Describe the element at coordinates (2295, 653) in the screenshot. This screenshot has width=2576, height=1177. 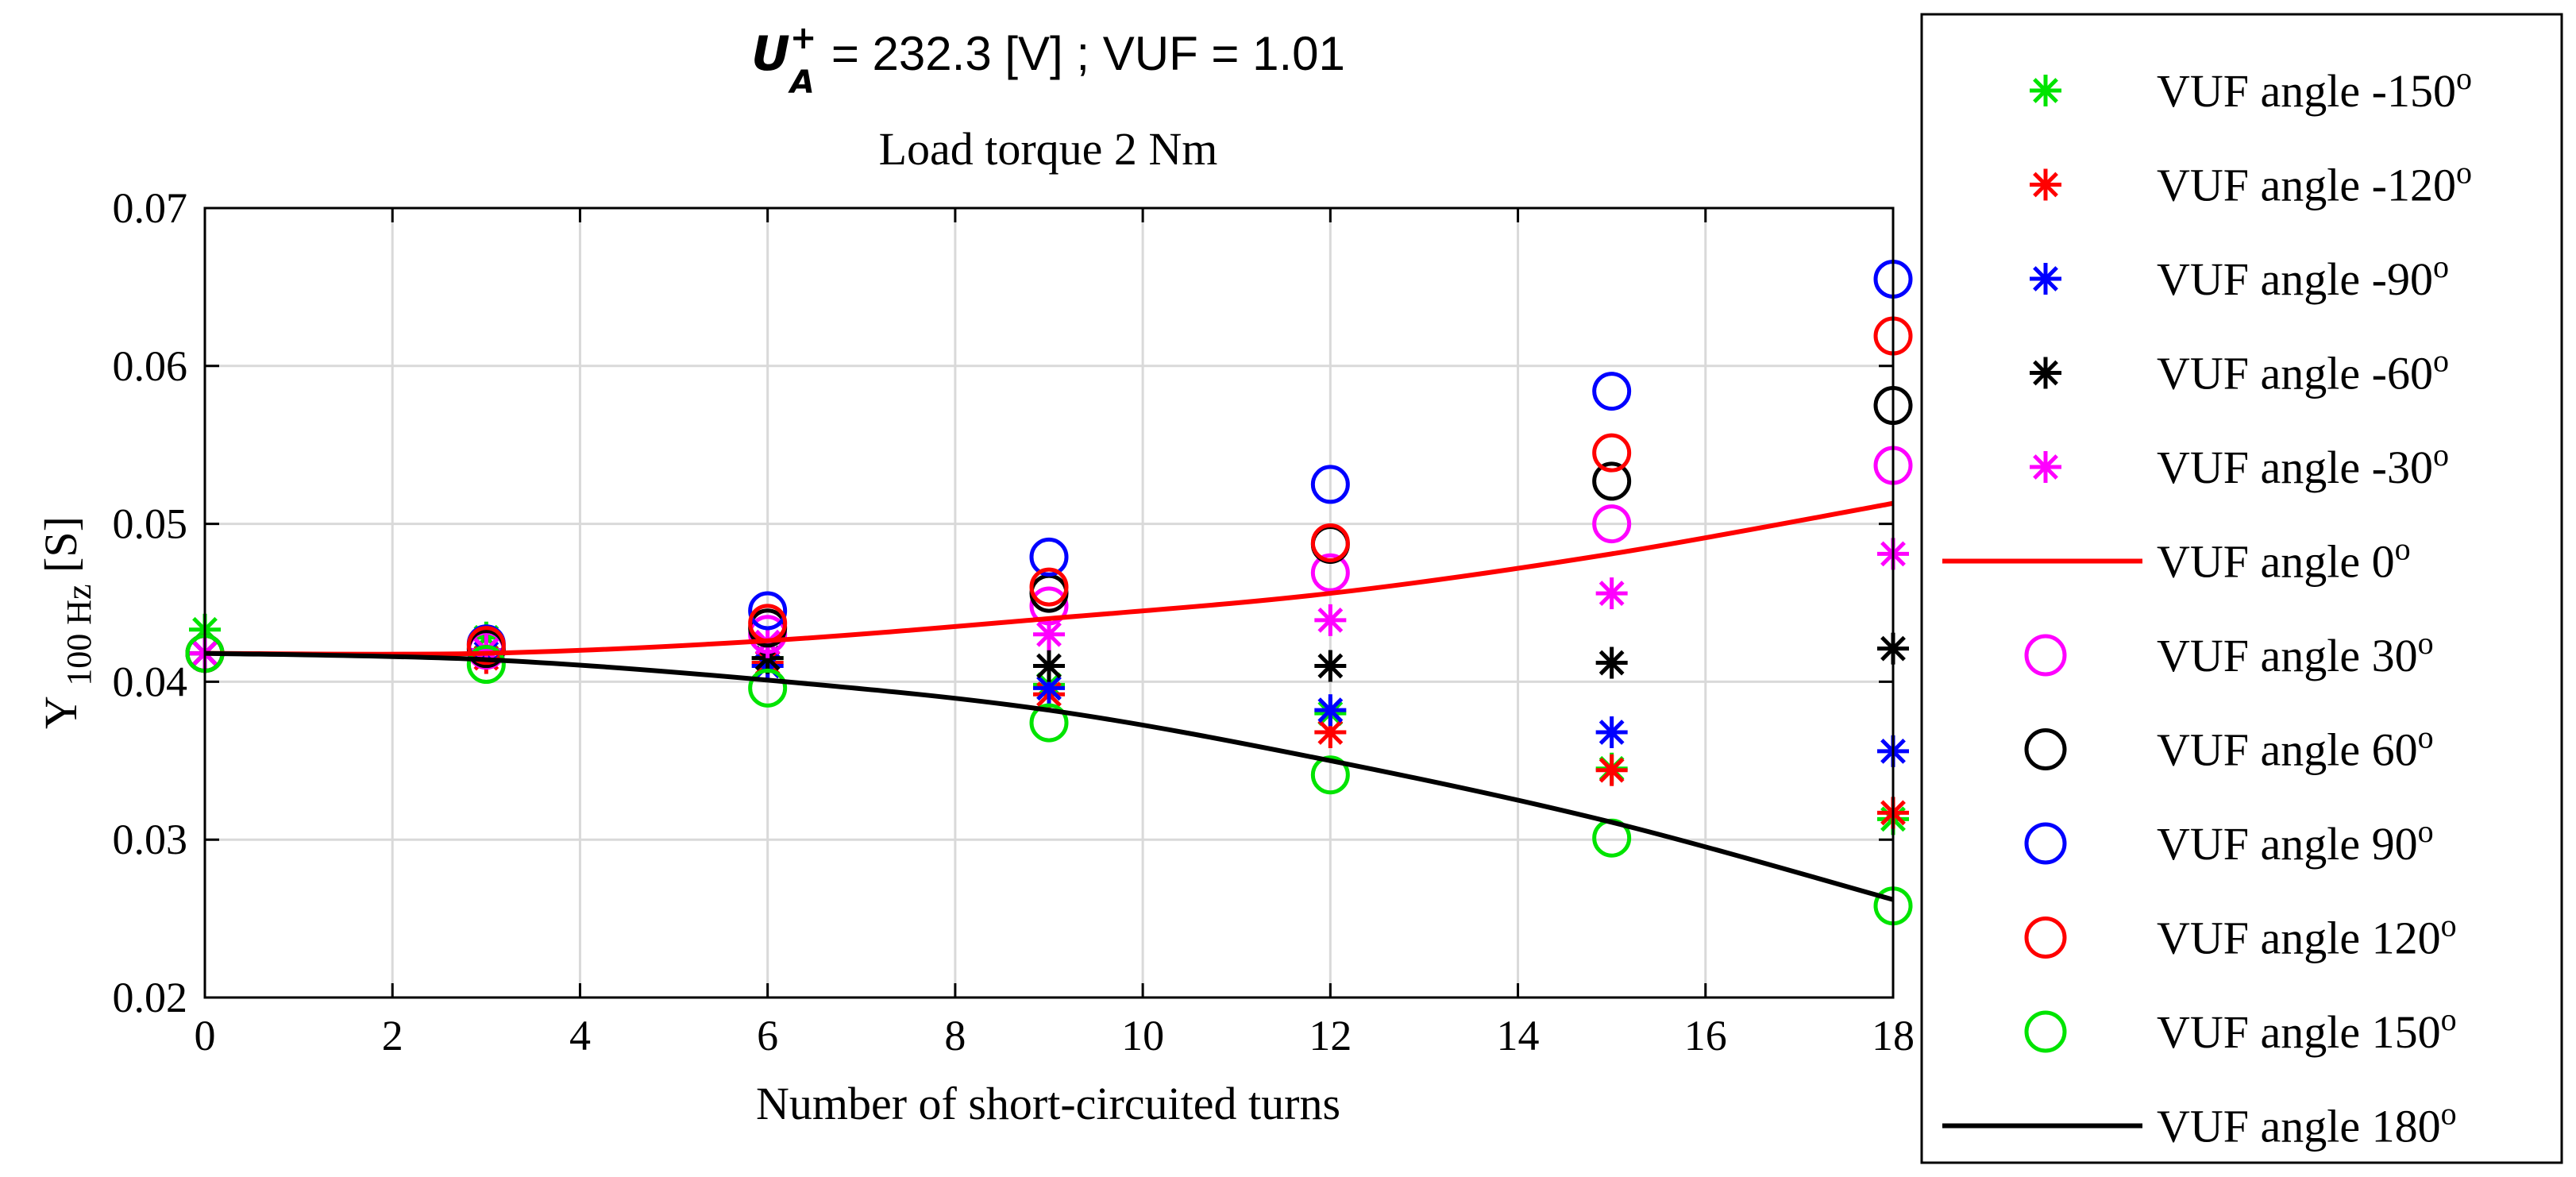
I see `legend-label: VUF angle 30o` at that location.